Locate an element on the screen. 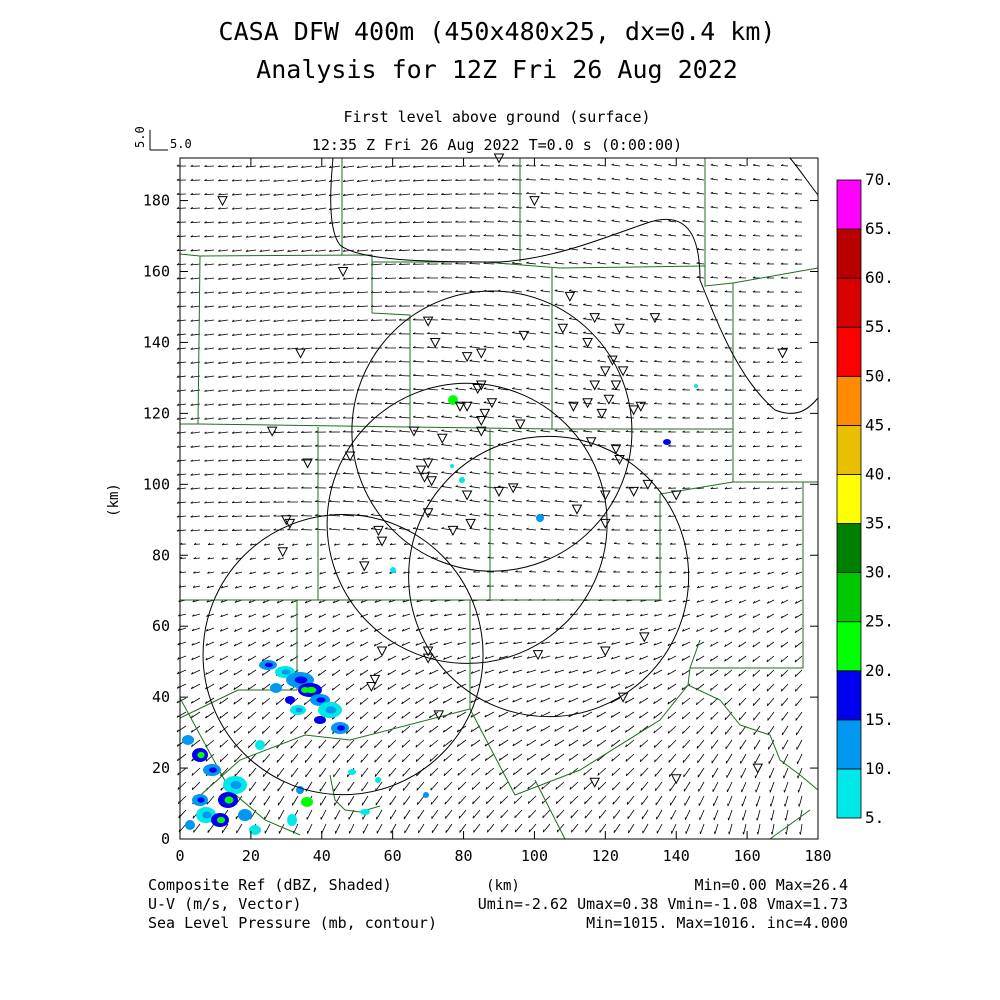 This screenshot has width=1000, height=1000. y-tick-label: 100 is located at coordinates (156, 484).